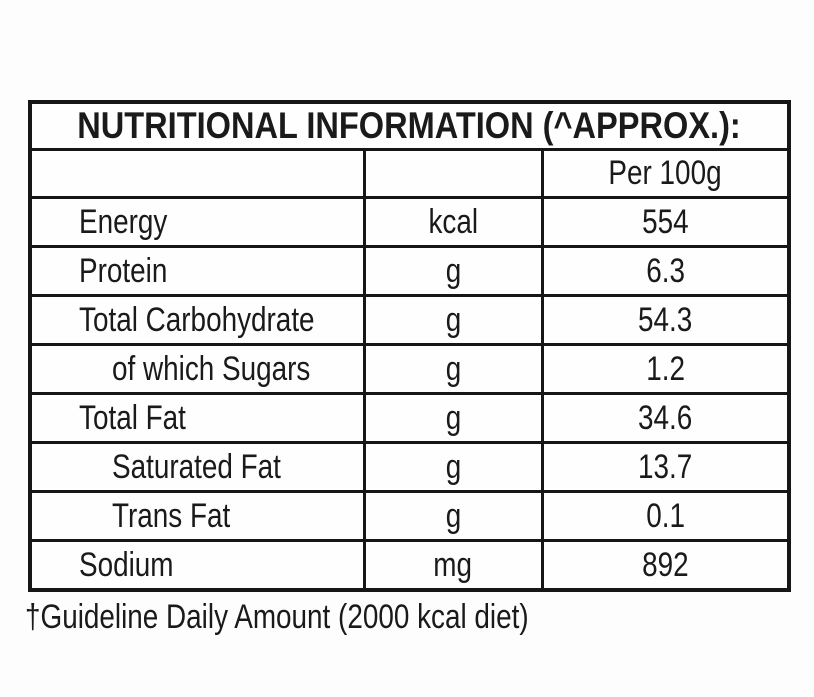  I want to click on row-label: Protein, so click(123, 270).